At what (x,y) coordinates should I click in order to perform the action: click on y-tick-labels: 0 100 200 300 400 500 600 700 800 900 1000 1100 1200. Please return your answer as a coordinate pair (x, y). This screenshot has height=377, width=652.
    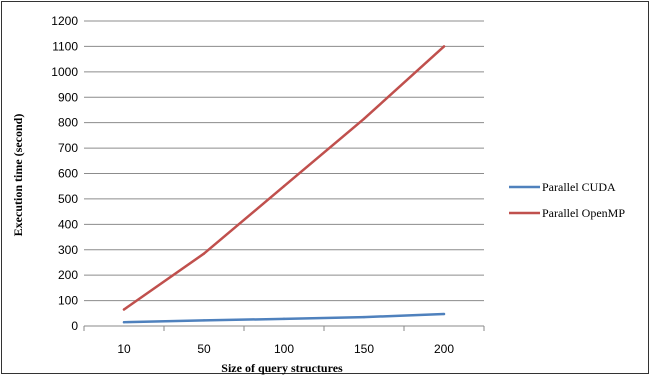
    Looking at the image, I should click on (64, 173).